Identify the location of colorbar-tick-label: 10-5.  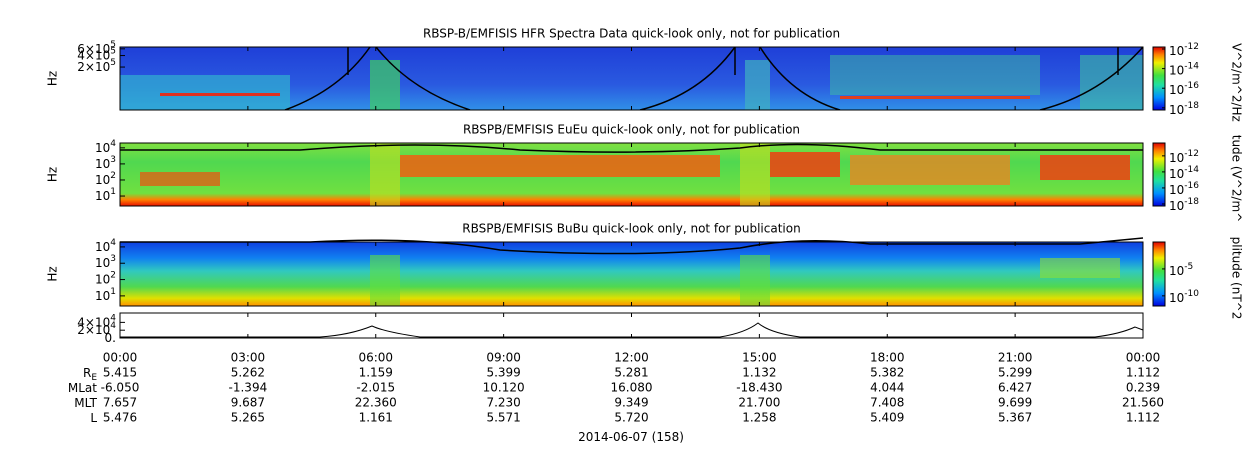
(1181, 269).